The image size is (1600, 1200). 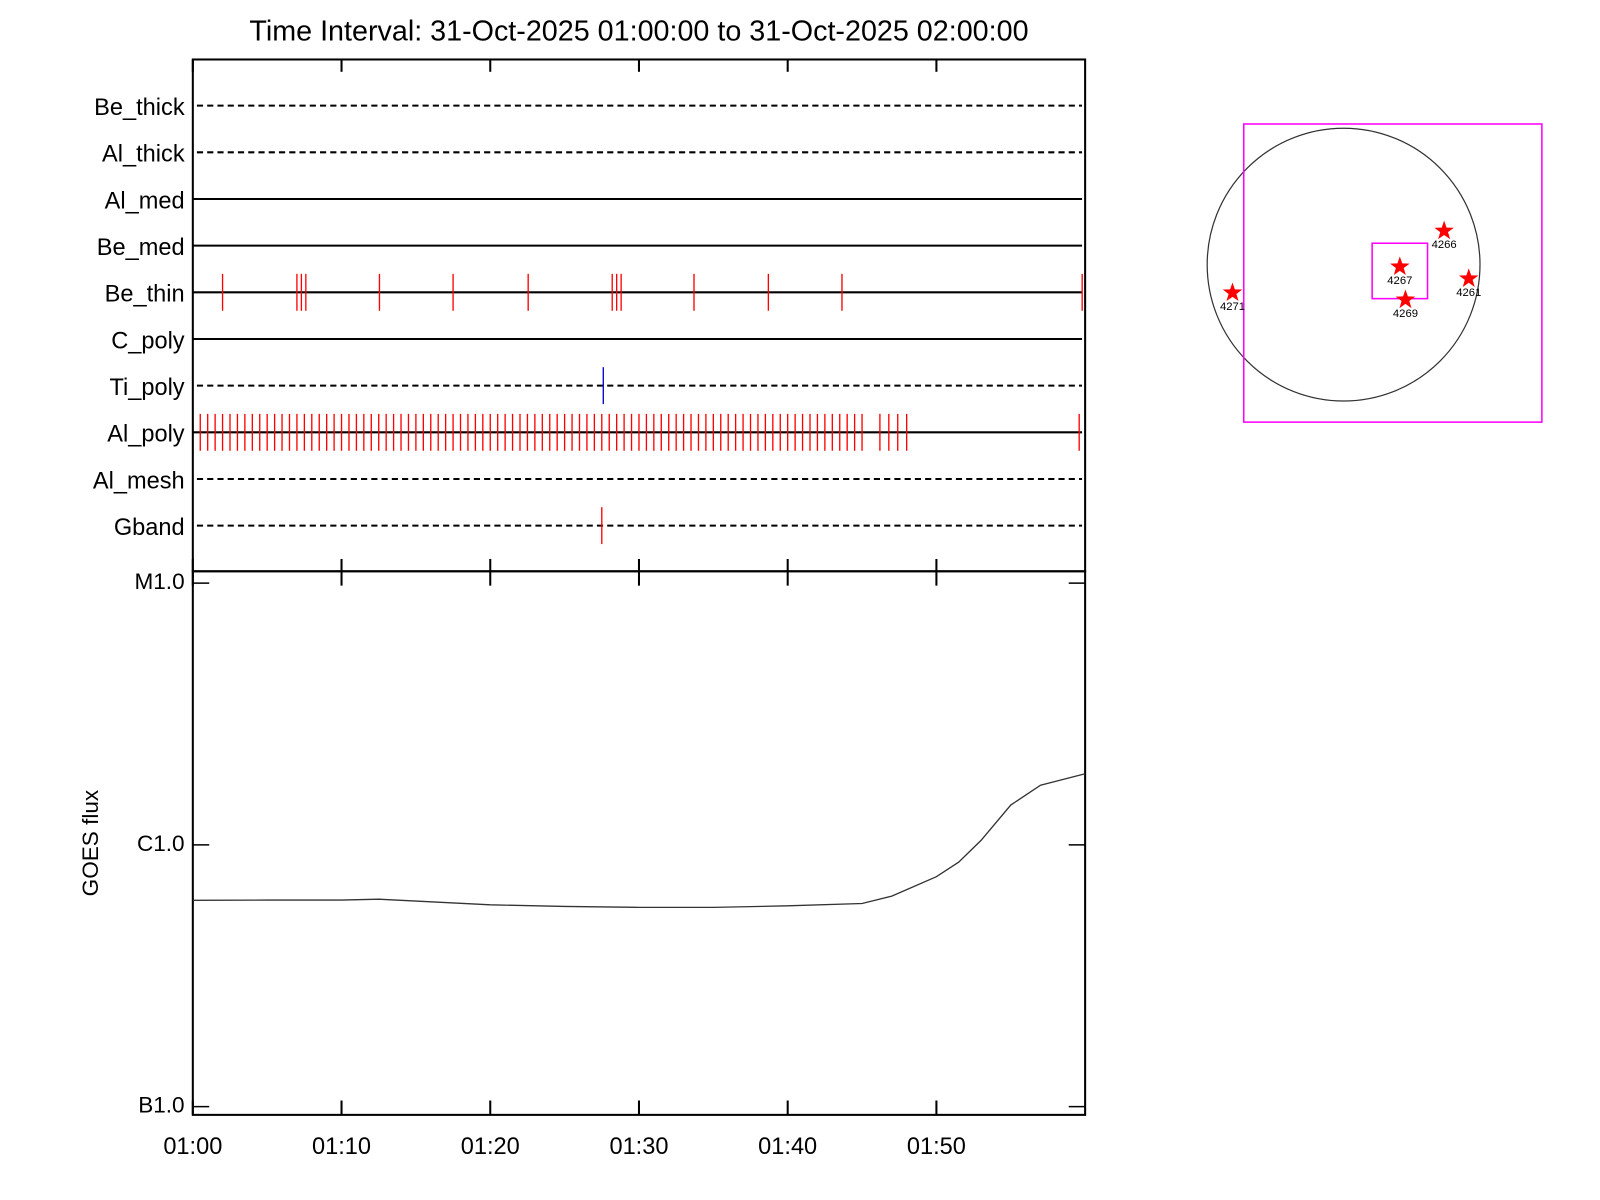 What do you see at coordinates (141, 247) in the screenshot?
I see `row-label: Be_med` at bounding box center [141, 247].